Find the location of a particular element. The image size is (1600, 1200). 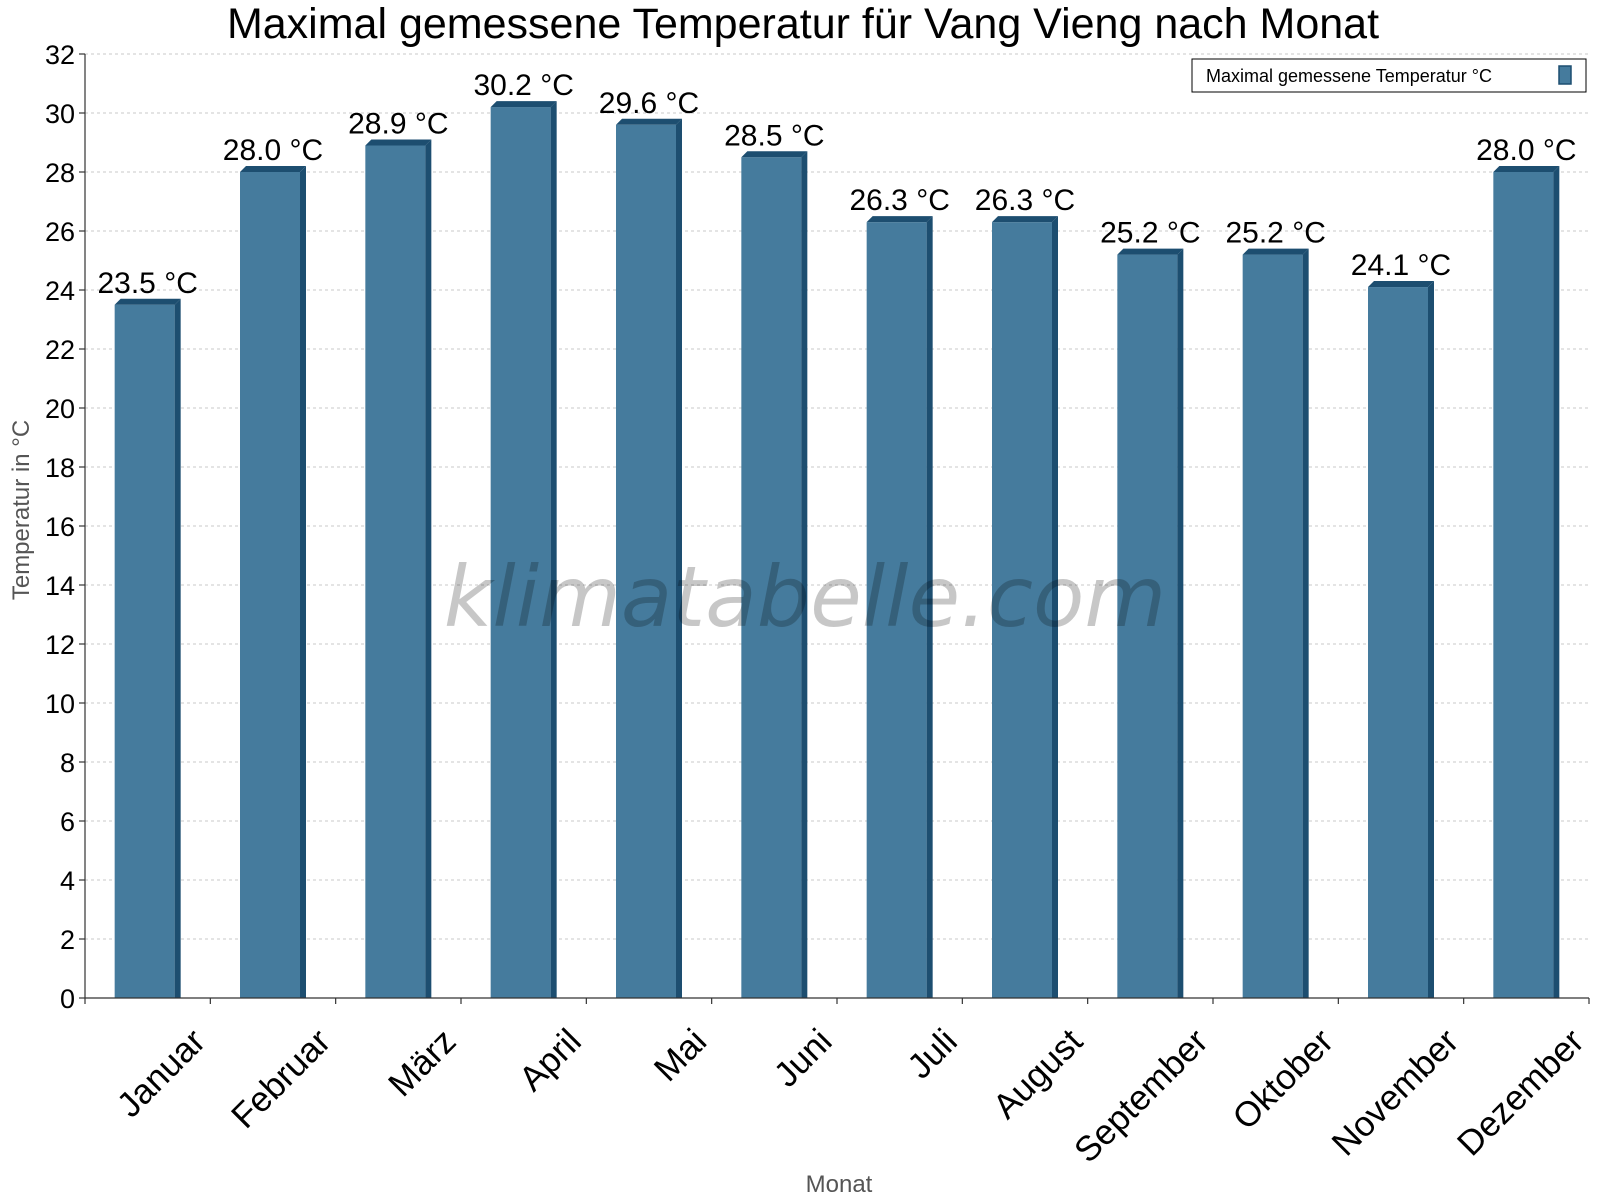

y-tick-label: 18 is located at coordinates (60, 468).